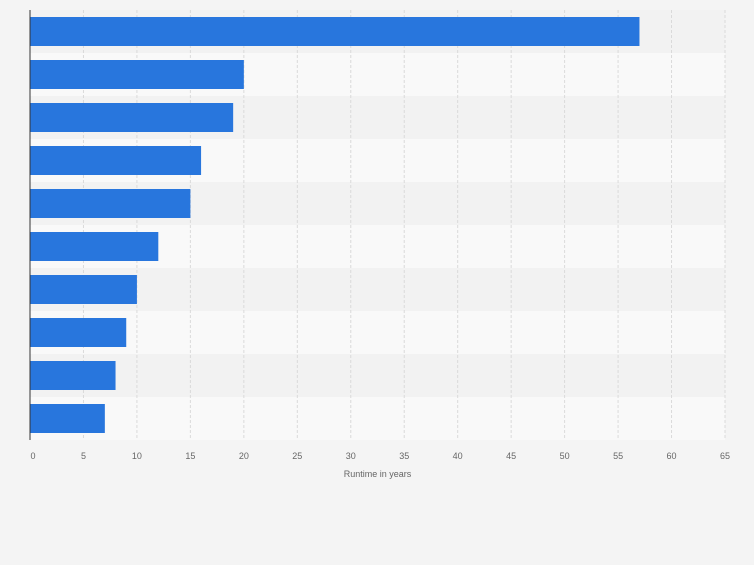  What do you see at coordinates (32, 456) in the screenshot?
I see `x-tick-label: 0` at bounding box center [32, 456].